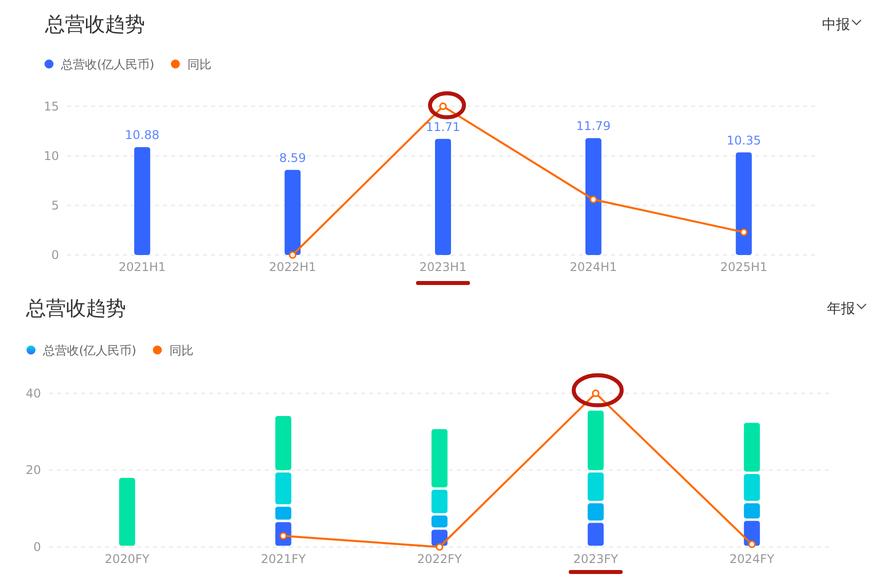 This screenshot has width=883, height=581. I want to click on x-tick-label: 2022H1, so click(292, 267).